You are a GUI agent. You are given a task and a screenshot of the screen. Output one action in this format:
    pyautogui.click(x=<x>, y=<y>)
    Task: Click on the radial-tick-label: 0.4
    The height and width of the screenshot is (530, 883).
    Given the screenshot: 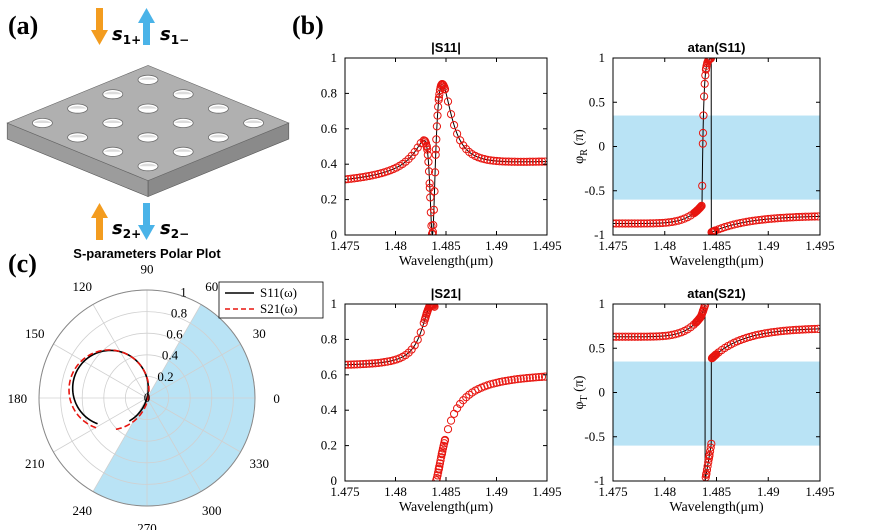 What is the action you would take?
    pyautogui.click(x=170, y=355)
    